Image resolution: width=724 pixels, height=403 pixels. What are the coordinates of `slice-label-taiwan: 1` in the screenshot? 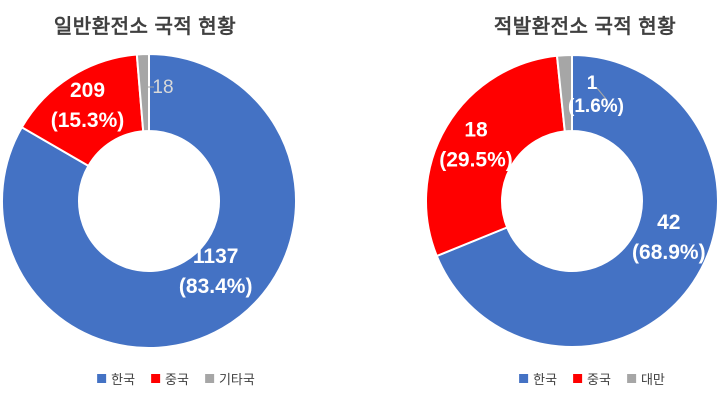 It's located at (592, 83).